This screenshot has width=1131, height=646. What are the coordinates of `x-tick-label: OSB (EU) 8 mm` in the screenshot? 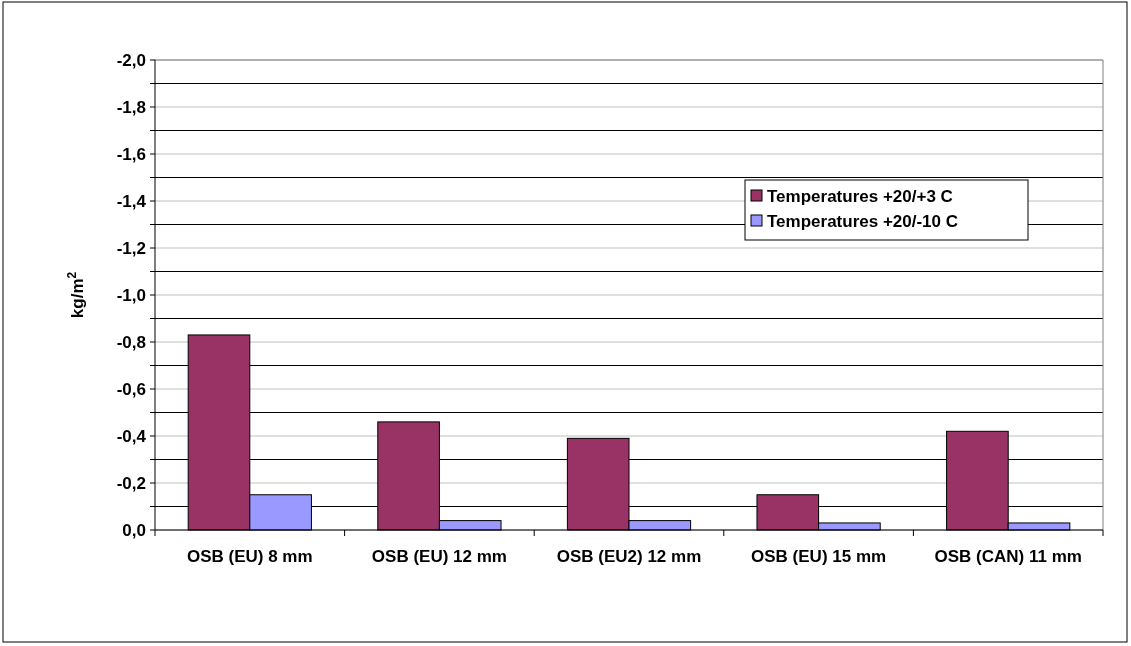 It's located at (249, 556).